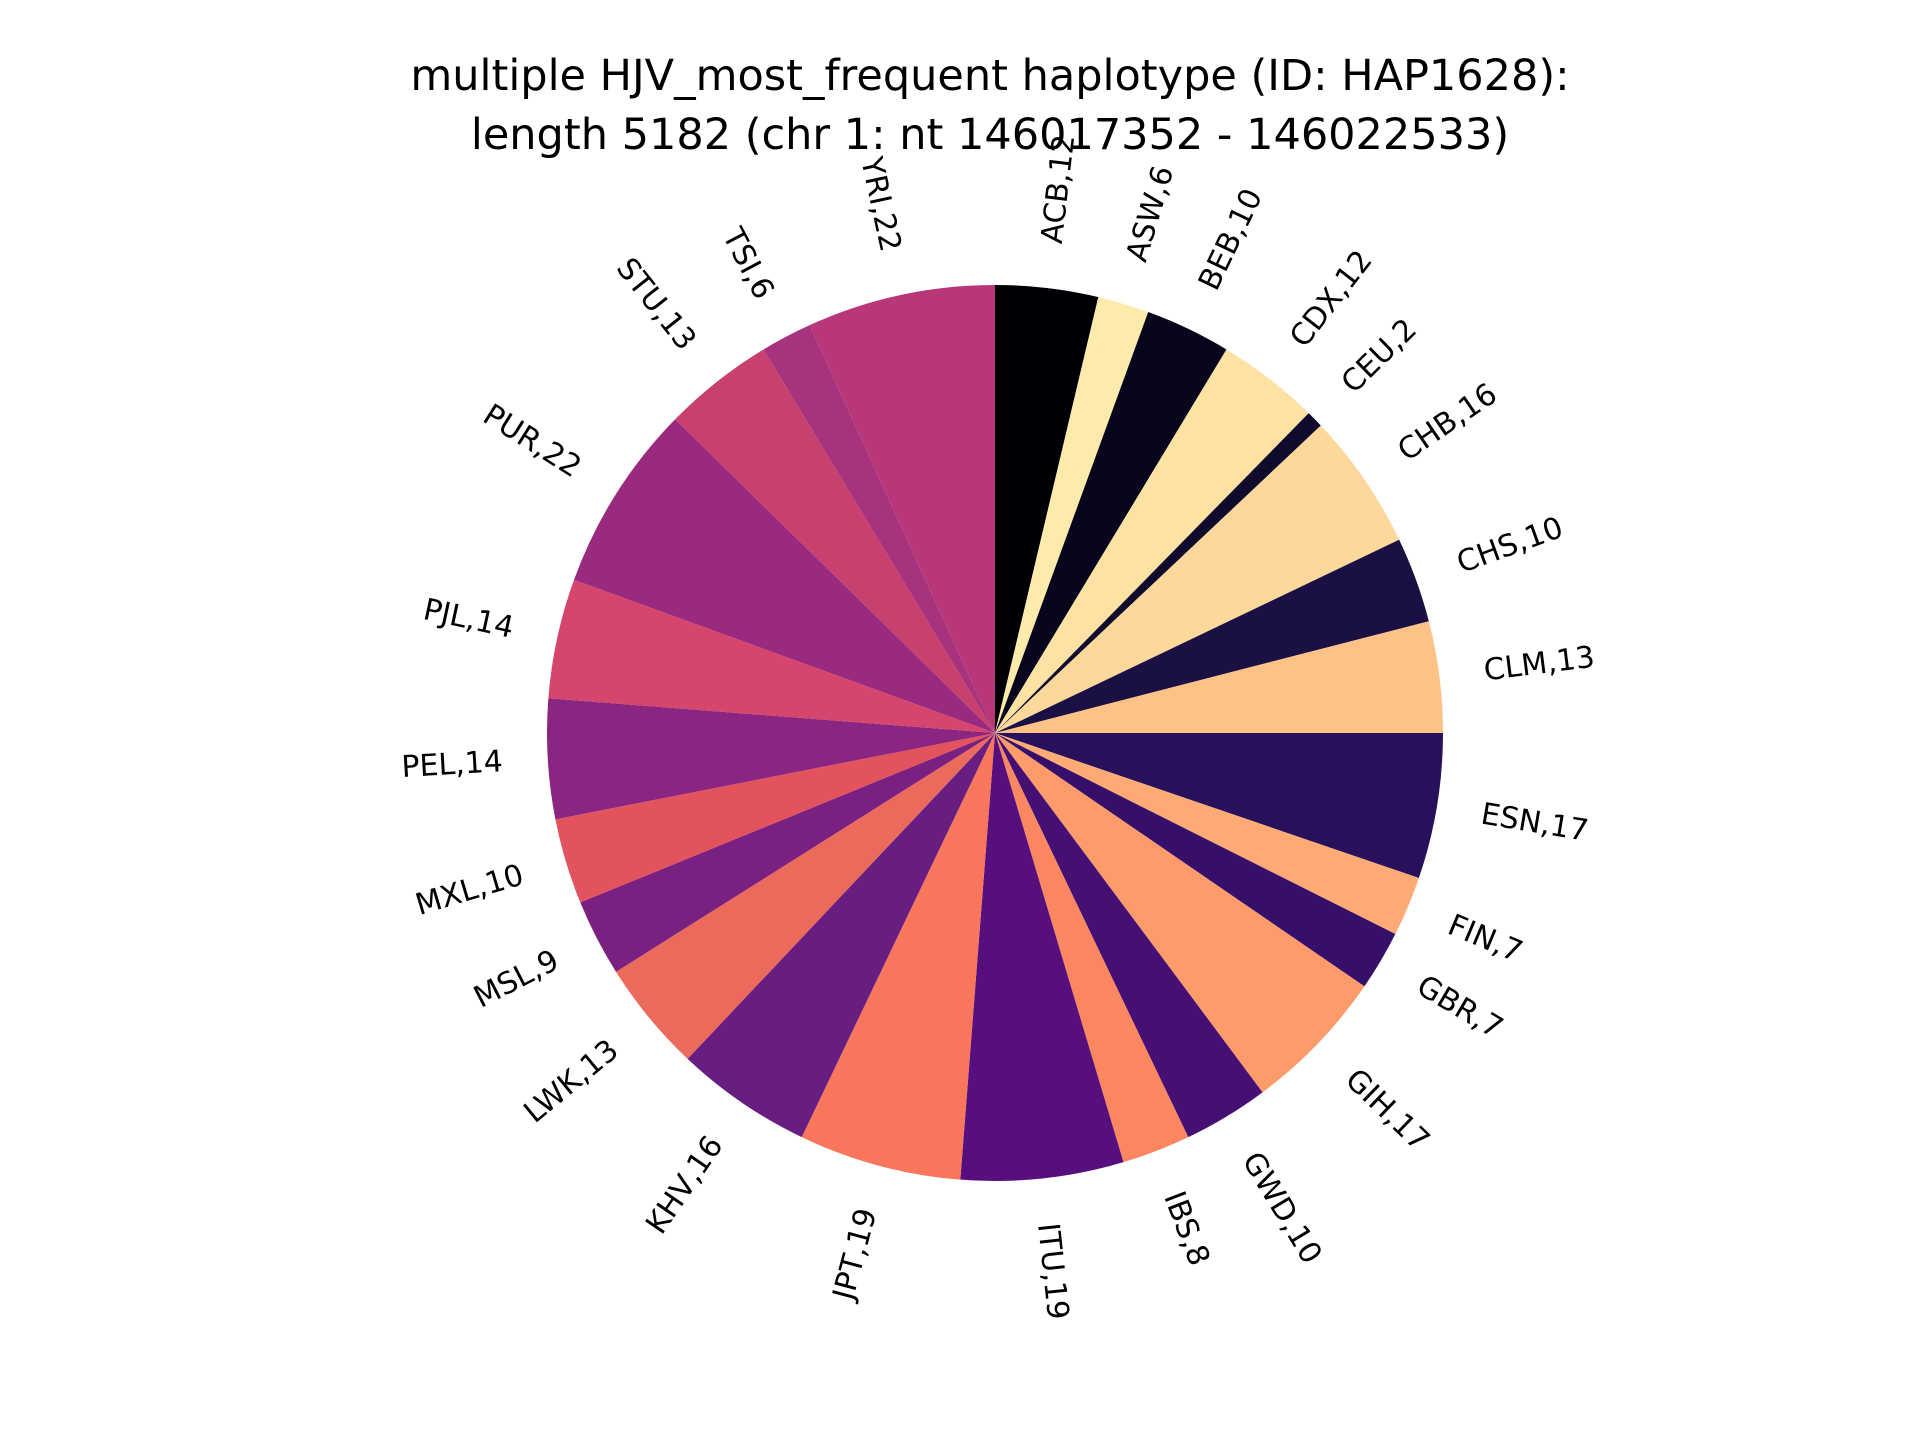  Describe the element at coordinates (571, 1082) in the screenshot. I see `pie-label-lwk: LWK,13` at that location.